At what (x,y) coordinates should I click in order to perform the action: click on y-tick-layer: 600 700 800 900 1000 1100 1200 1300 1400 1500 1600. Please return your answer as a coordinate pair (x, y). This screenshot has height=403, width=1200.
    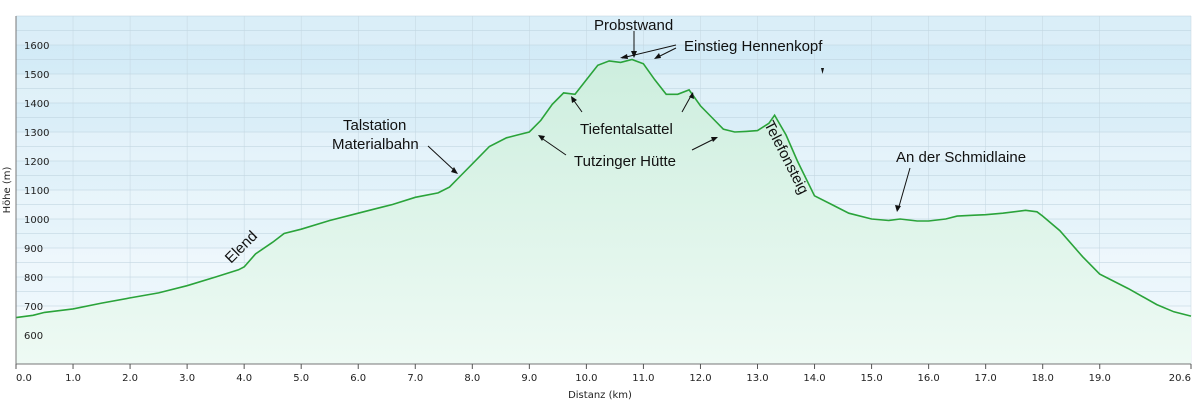
    Looking at the image, I should click on (36, 191).